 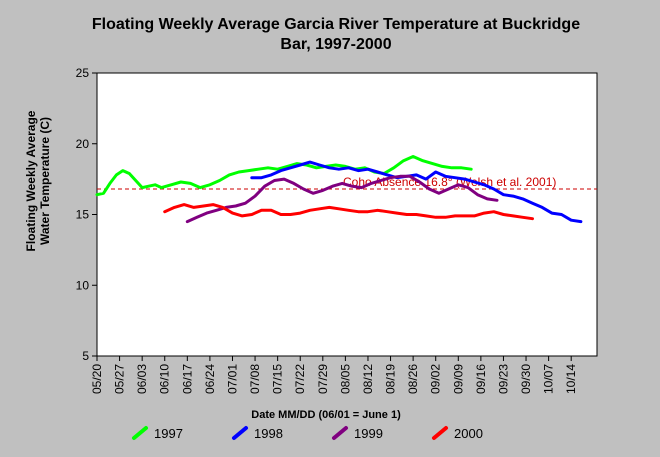 What do you see at coordinates (187, 379) in the screenshot?
I see `x-tick-label: 06/17` at bounding box center [187, 379].